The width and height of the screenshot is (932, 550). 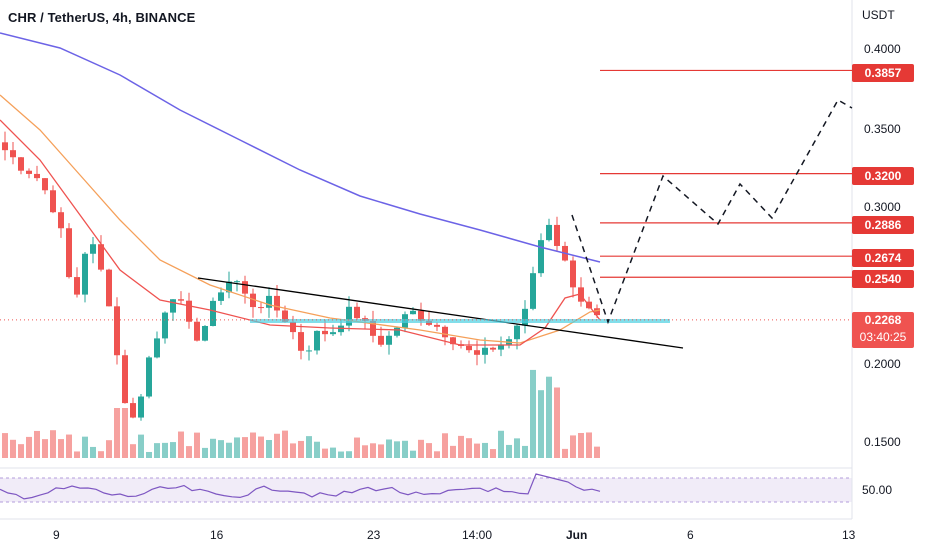 I want to click on date-tick: 6, so click(x=690, y=535).